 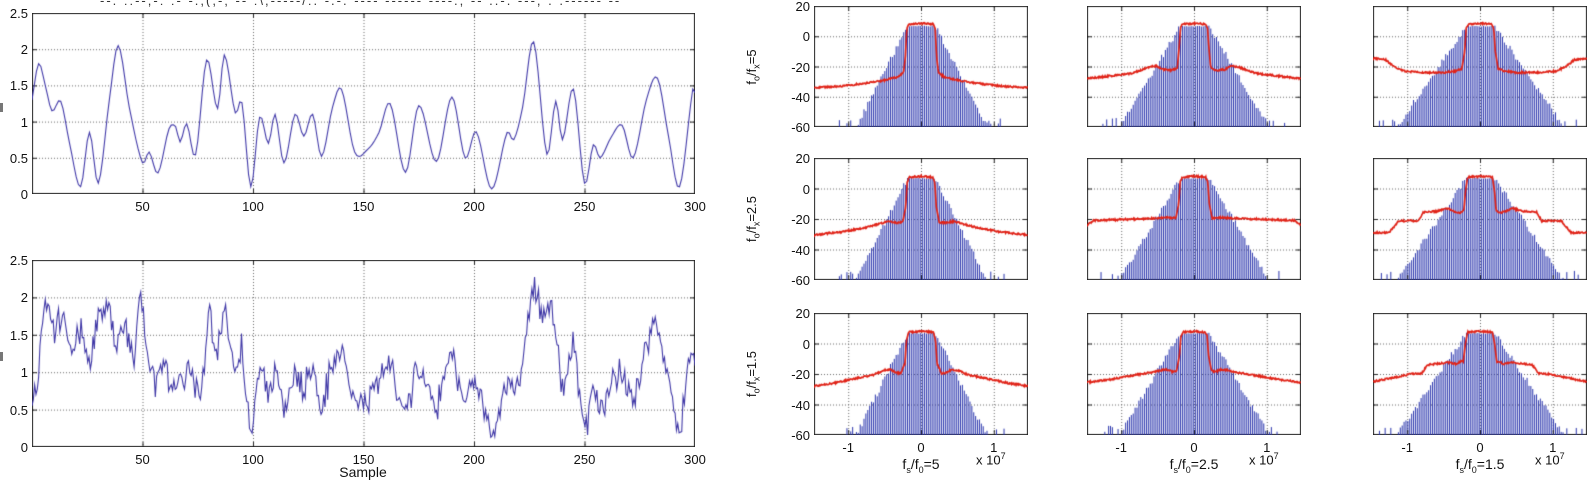 I want to click on spectrum-r3c2-canvas, so click(x=1194, y=374).